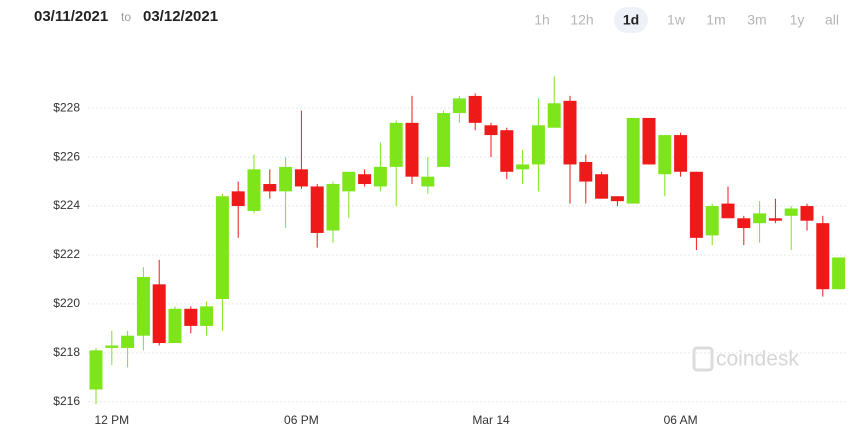 This screenshot has width=854, height=447. I want to click on watermark-text: coindesk, so click(757, 359).